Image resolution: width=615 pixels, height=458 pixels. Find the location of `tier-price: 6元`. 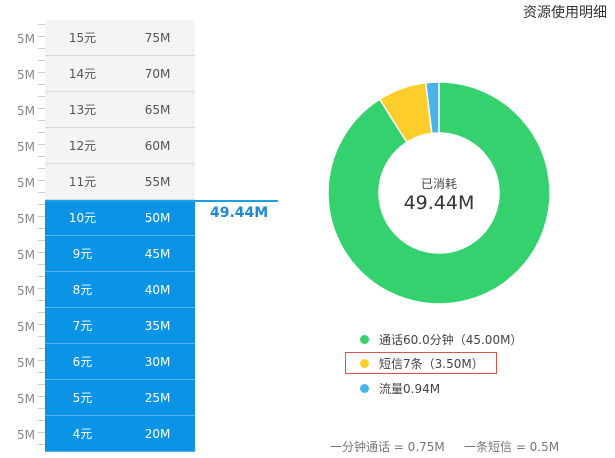

tier-price: 6元 is located at coordinates (82, 362).